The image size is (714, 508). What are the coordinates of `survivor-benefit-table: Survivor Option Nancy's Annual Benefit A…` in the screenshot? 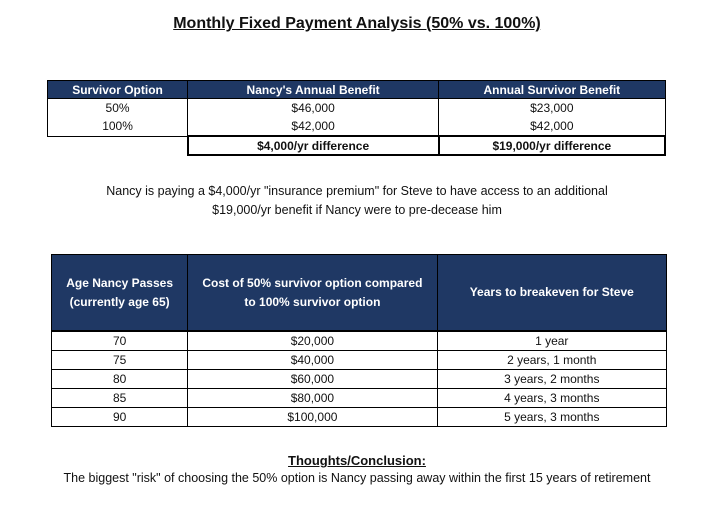 It's located at (356, 118).